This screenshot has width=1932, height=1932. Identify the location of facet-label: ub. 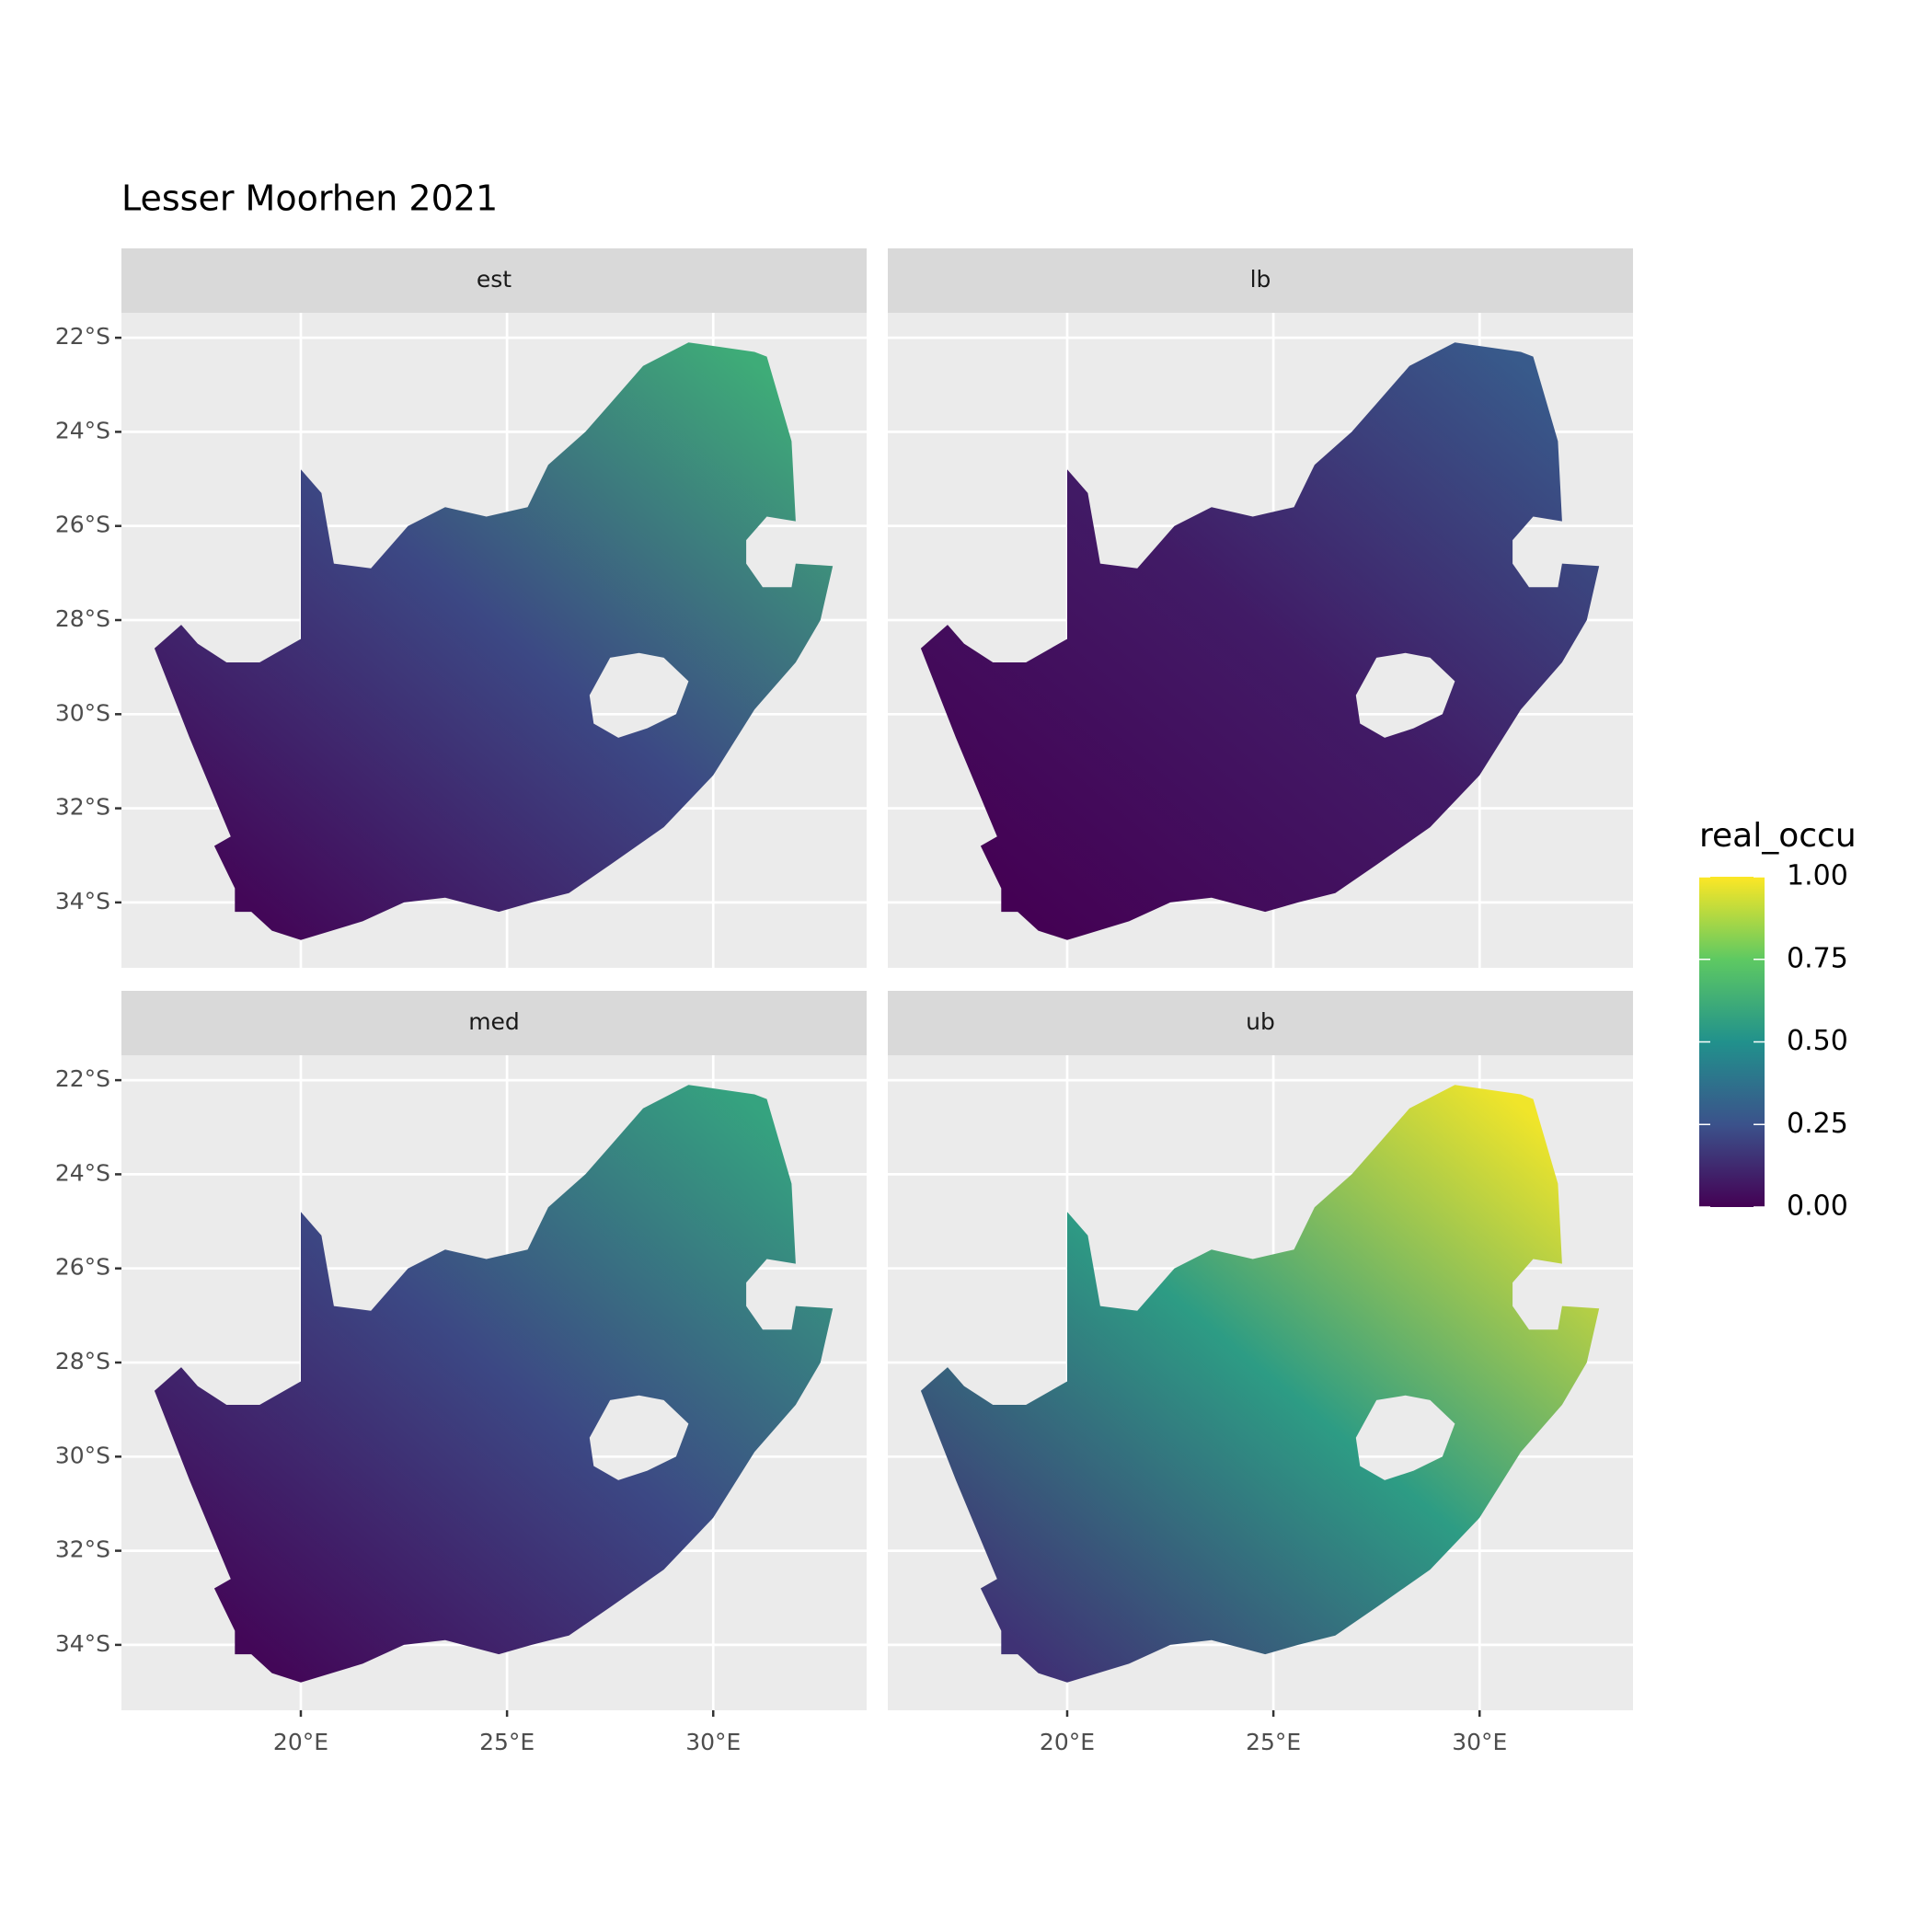
(1260, 1021).